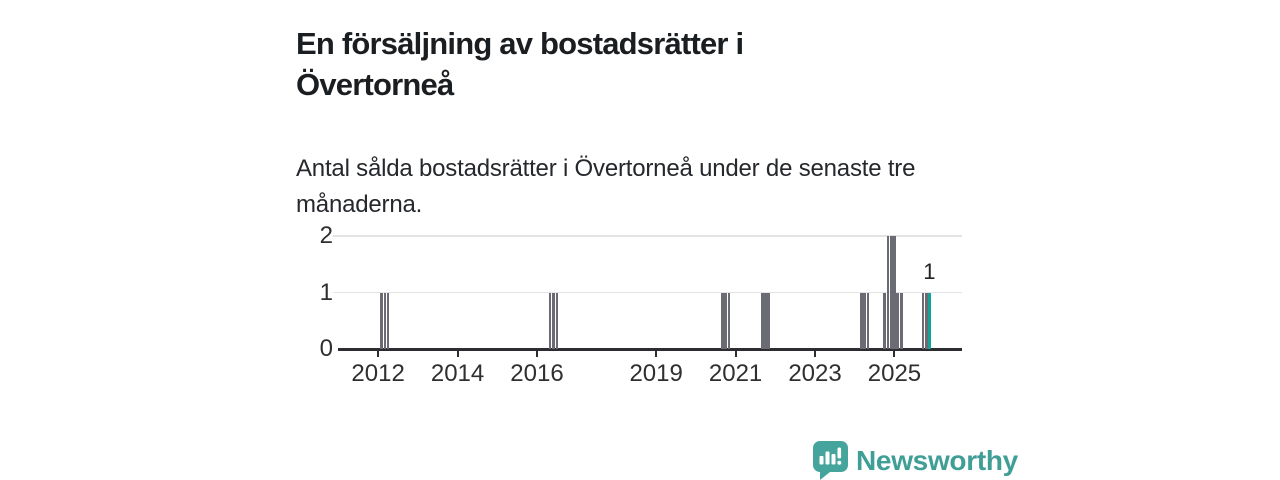  I want to click on plot-area: 1, so click(647, 293).